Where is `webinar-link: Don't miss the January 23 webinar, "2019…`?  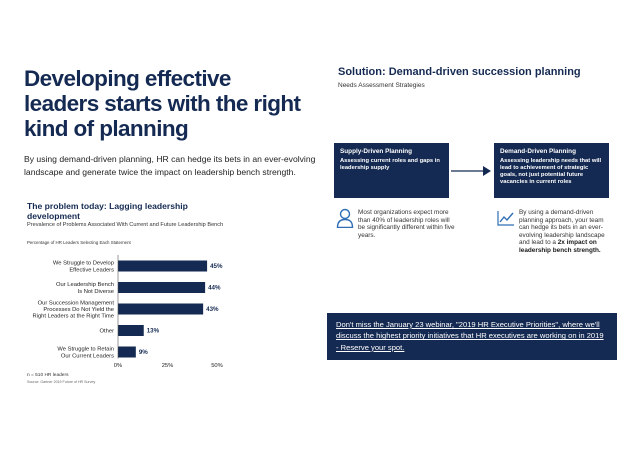 webinar-link: Don't miss the January 23 webinar, "2019… is located at coordinates (472, 336).